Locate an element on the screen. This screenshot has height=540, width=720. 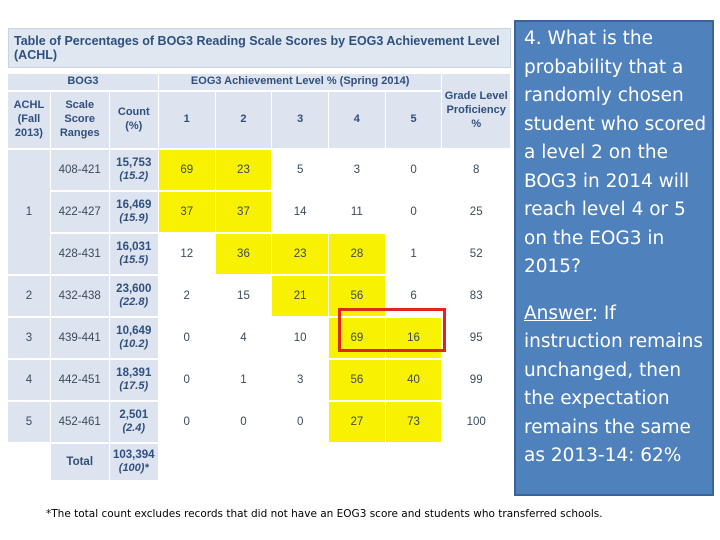
range-cell: 432-438 is located at coordinates (80, 297).